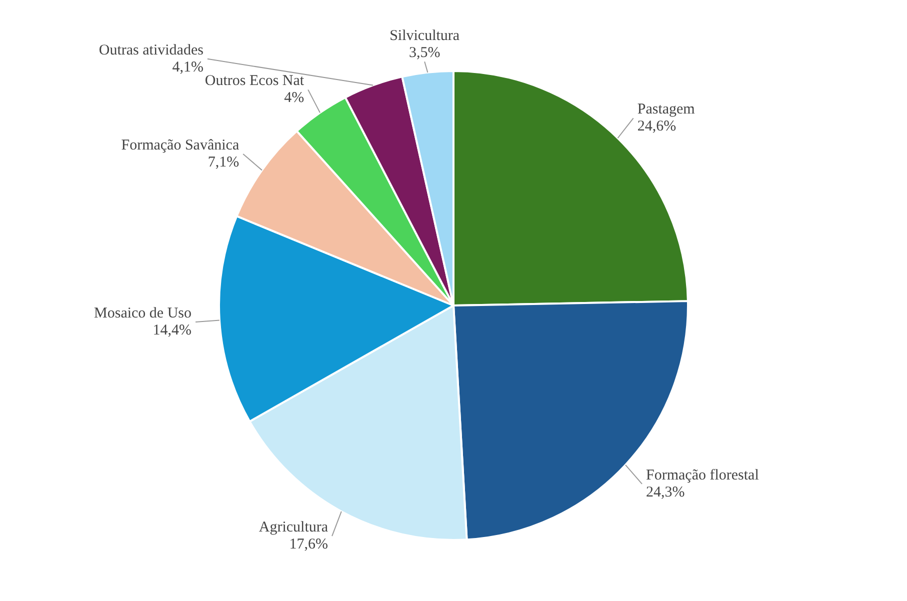 The image size is (907, 601). I want to click on slice-label: Mosaico de Uso, so click(143, 313).